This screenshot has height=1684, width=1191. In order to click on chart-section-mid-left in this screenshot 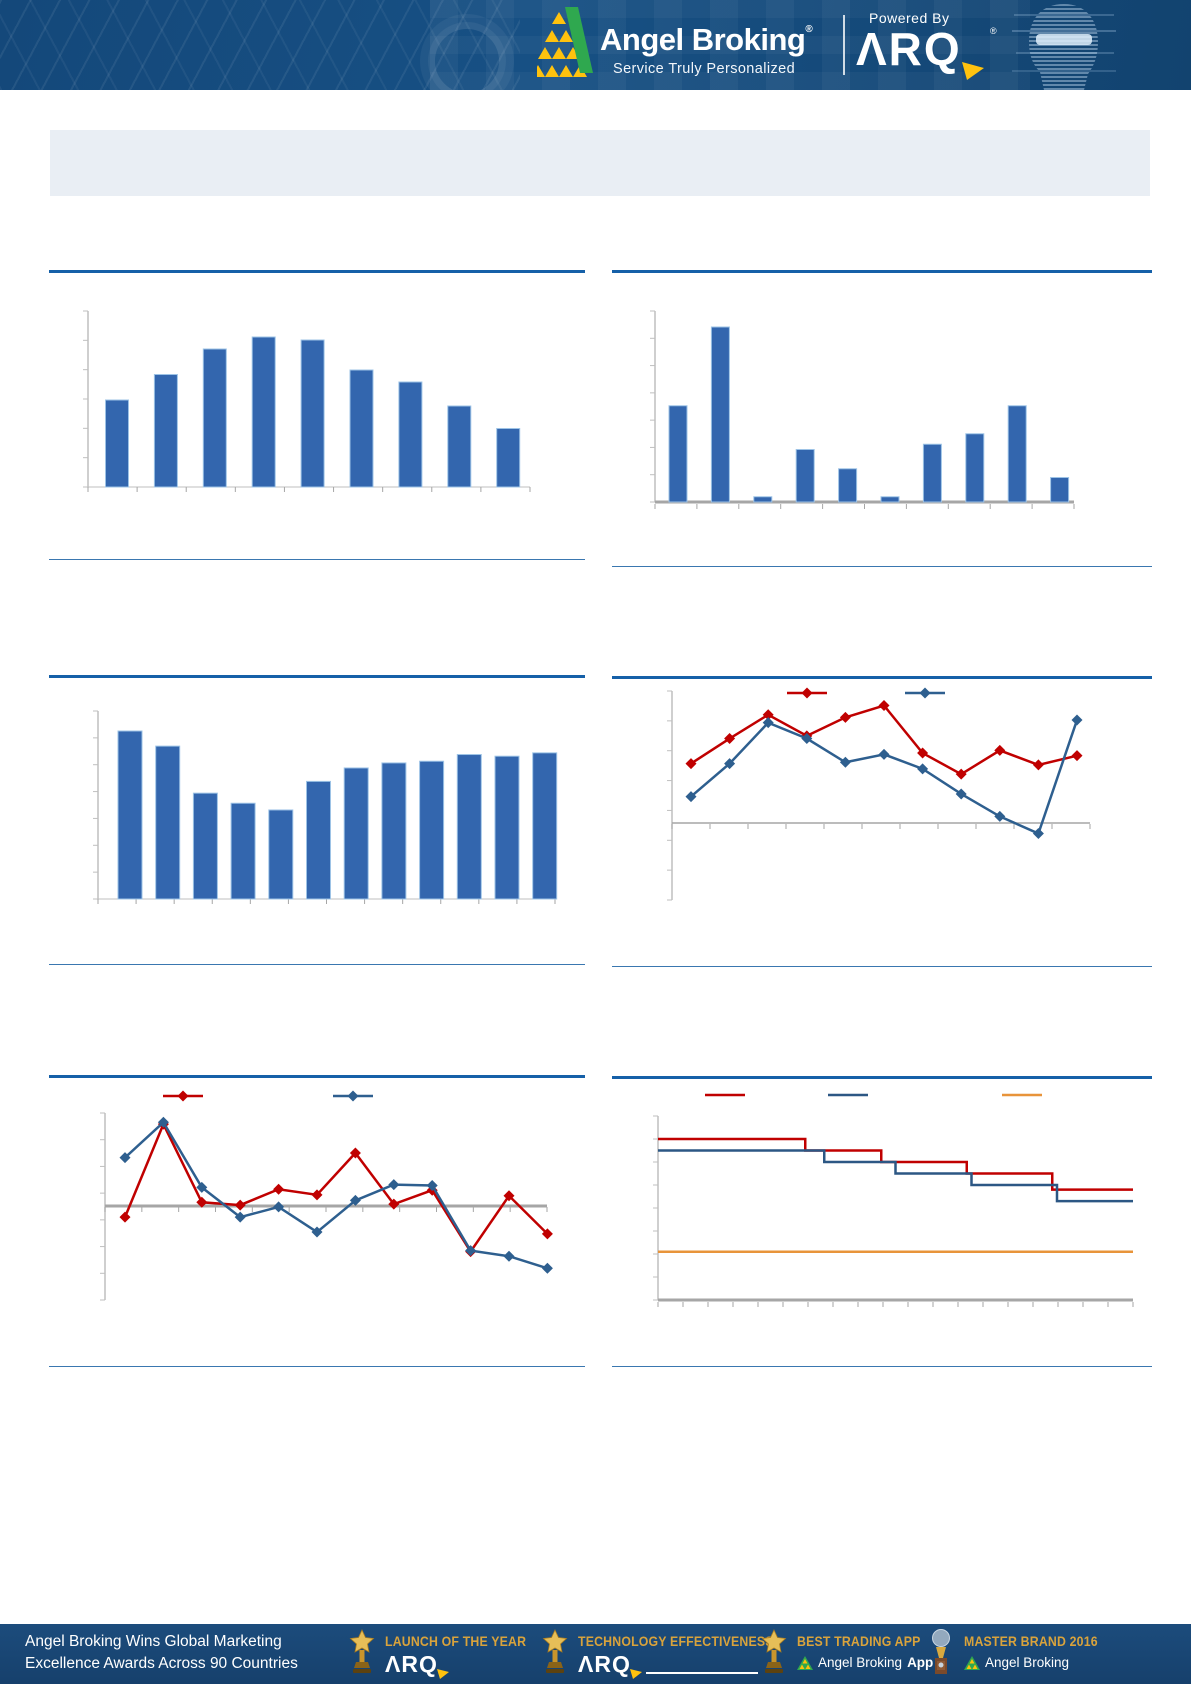, I will do `click(317, 820)`.